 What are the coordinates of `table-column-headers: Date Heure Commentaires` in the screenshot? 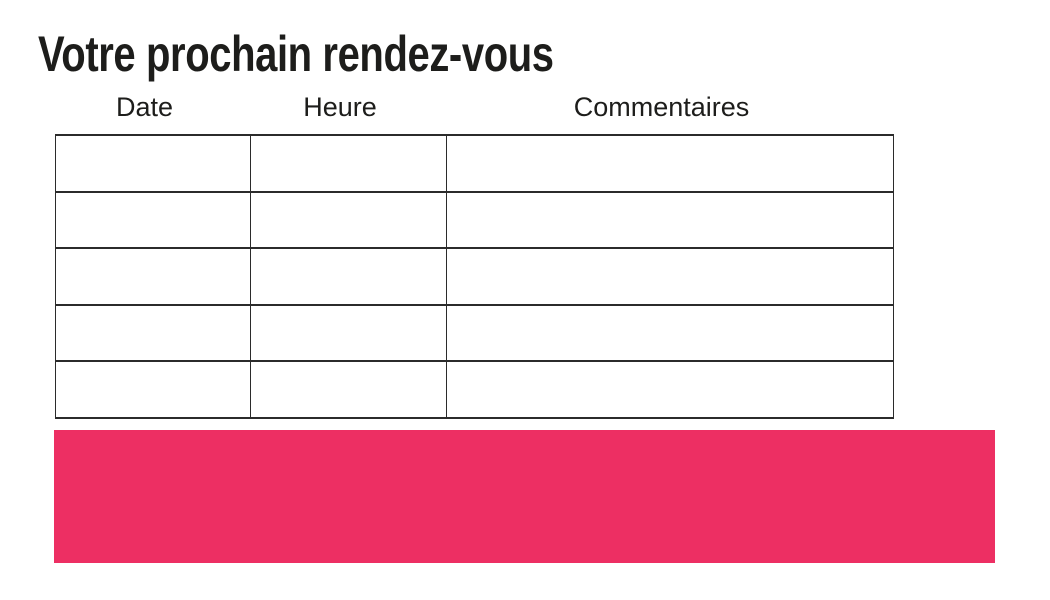 It's located at (466, 107).